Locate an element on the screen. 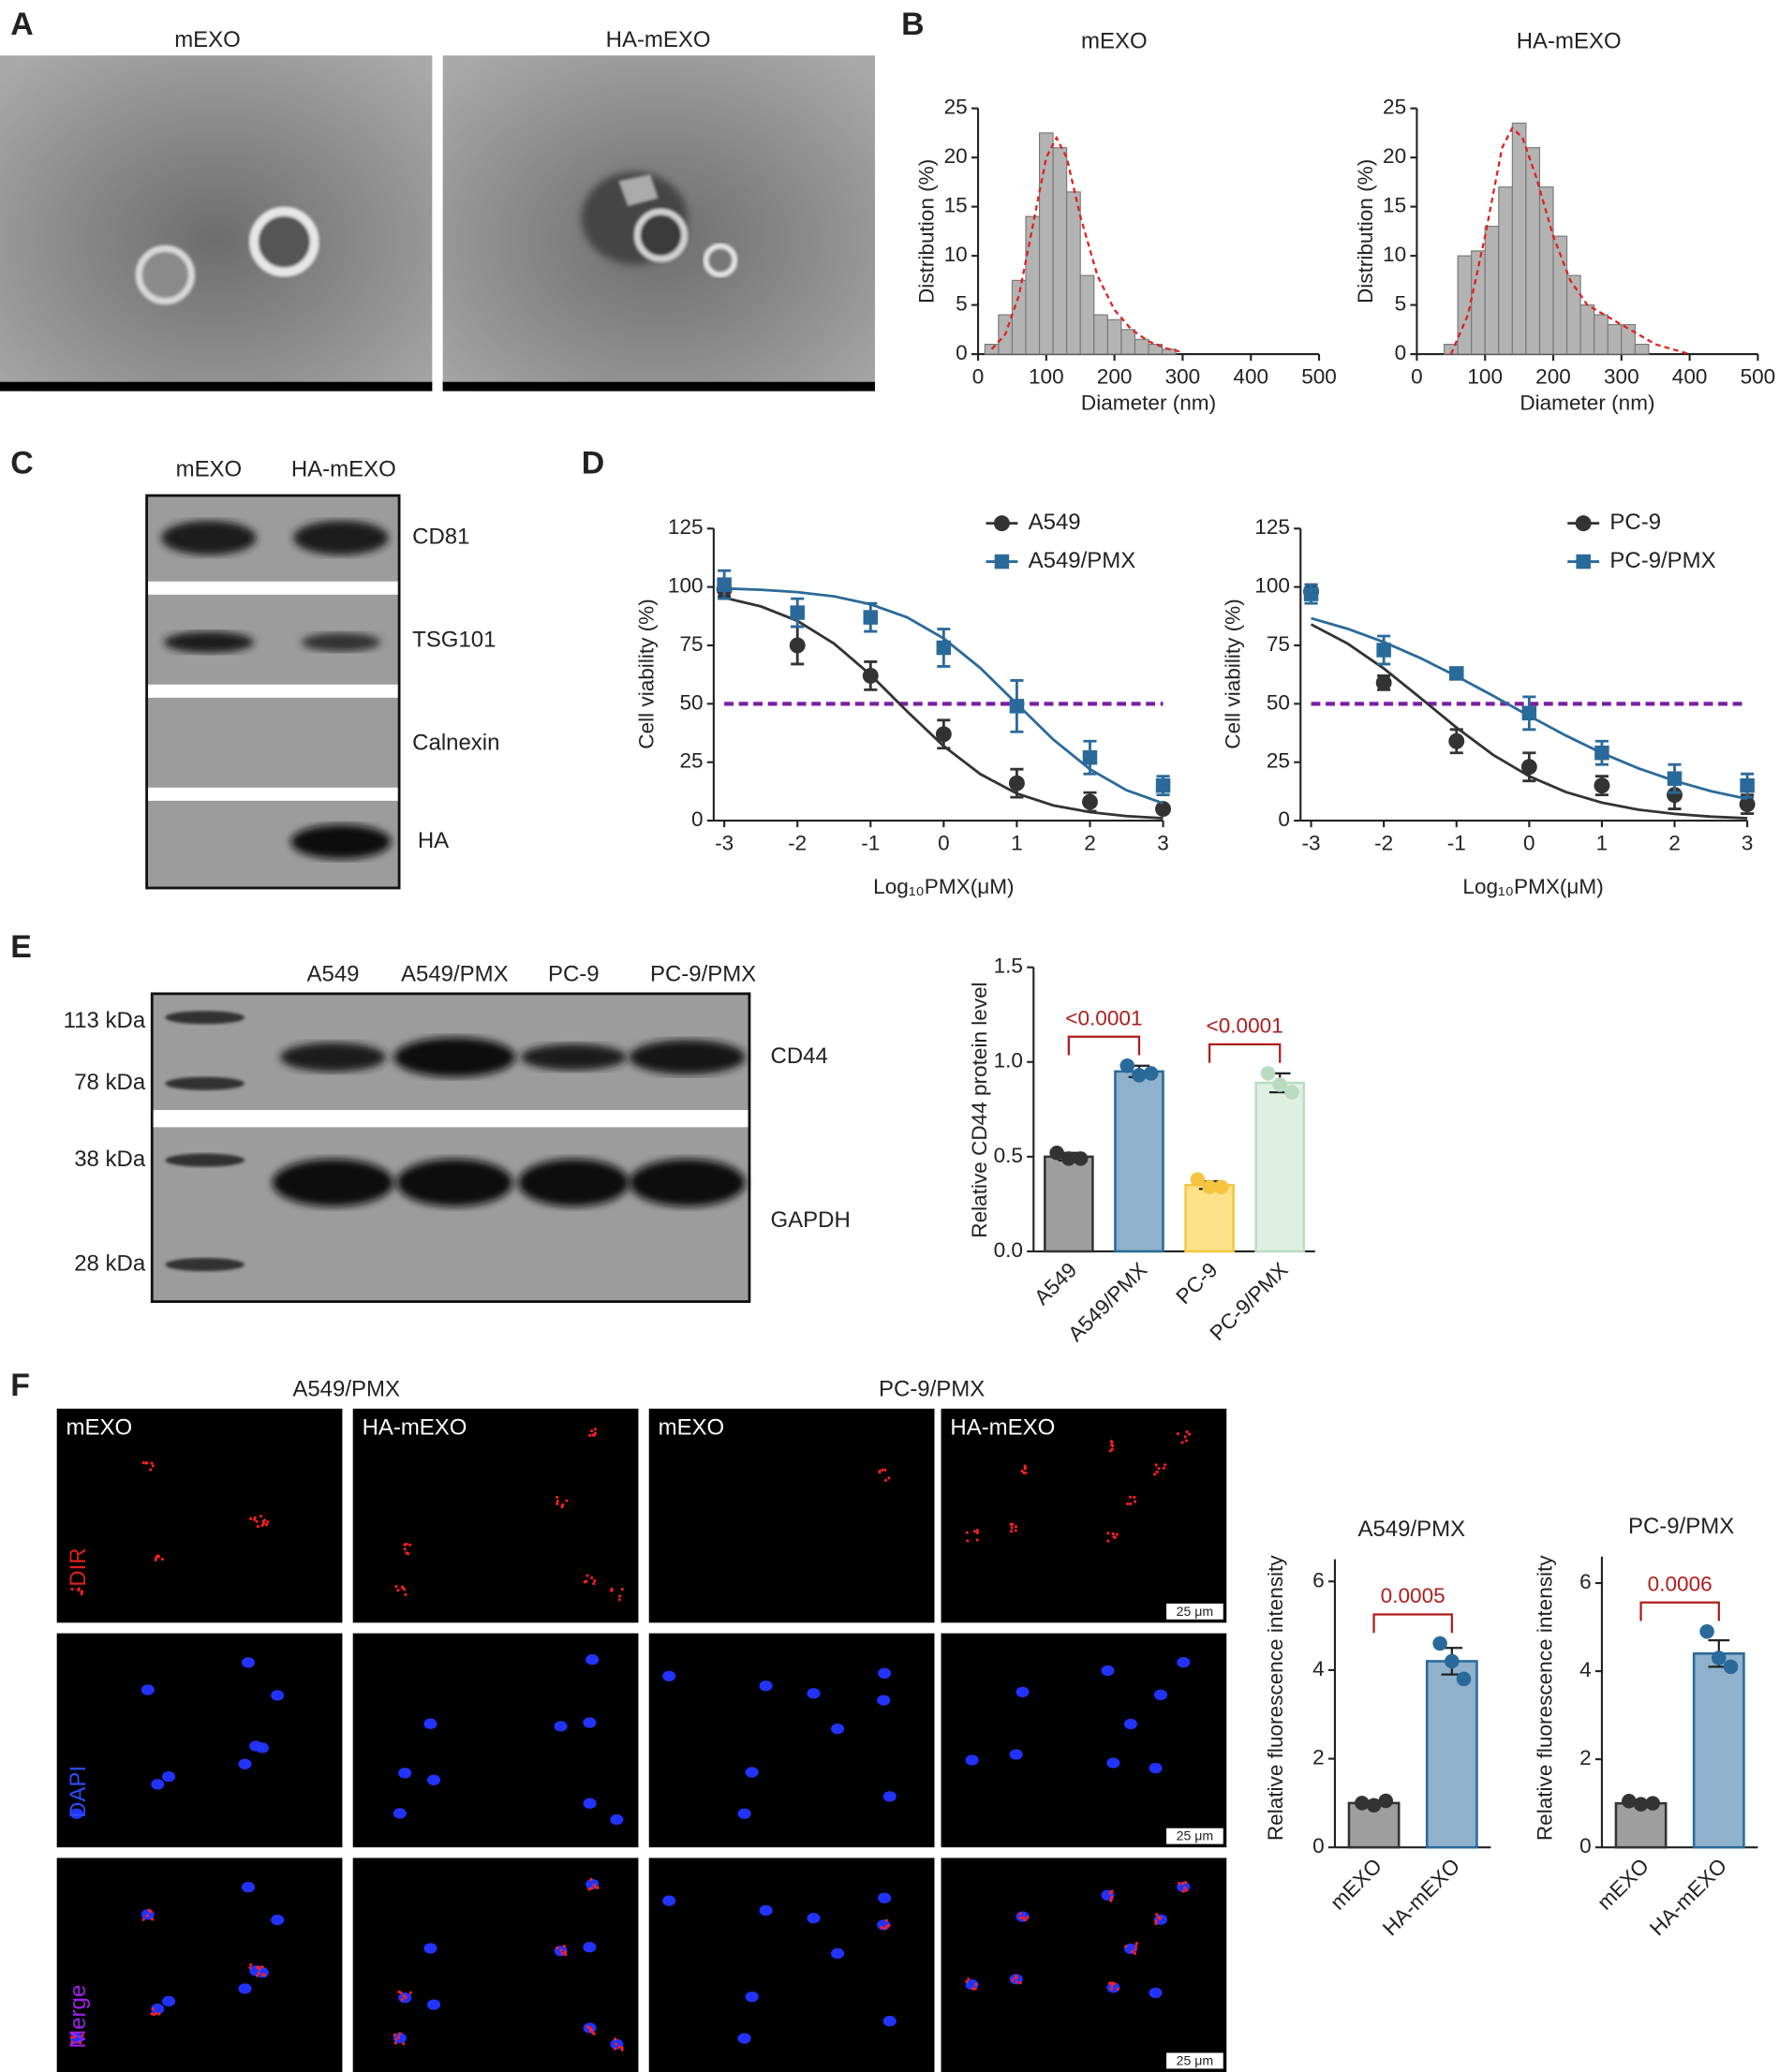 This screenshot has width=1779, height=2072. chart-title: mEXO is located at coordinates (1114, 40).